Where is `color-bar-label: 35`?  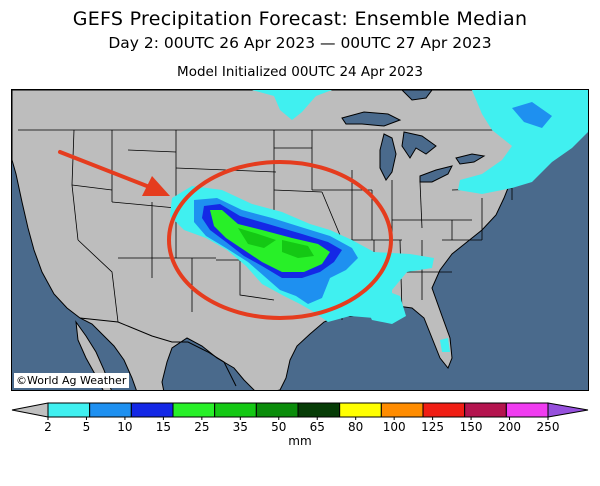 color-bar-label: 35 is located at coordinates (240, 427).